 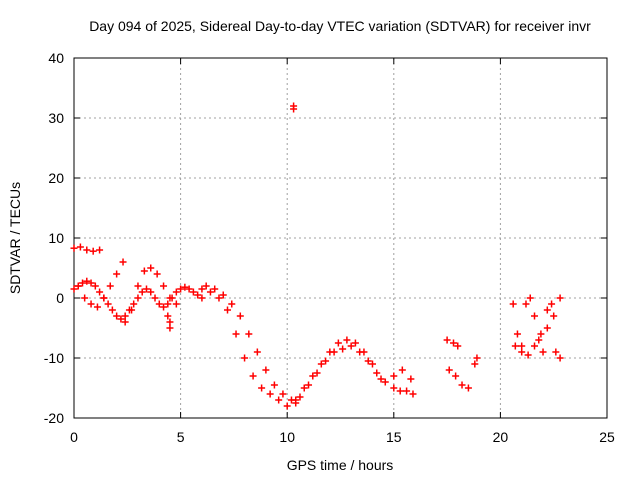 What do you see at coordinates (607, 437) in the screenshot?
I see `x-tick-label: 25` at bounding box center [607, 437].